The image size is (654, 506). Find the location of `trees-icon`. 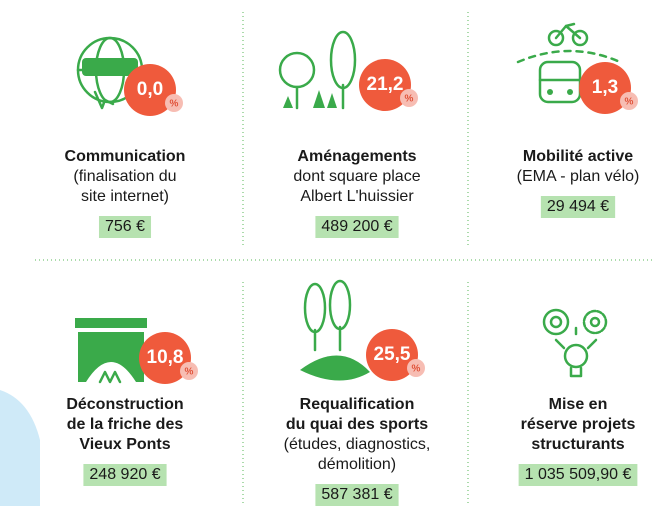

trees-icon is located at coordinates (317, 70).